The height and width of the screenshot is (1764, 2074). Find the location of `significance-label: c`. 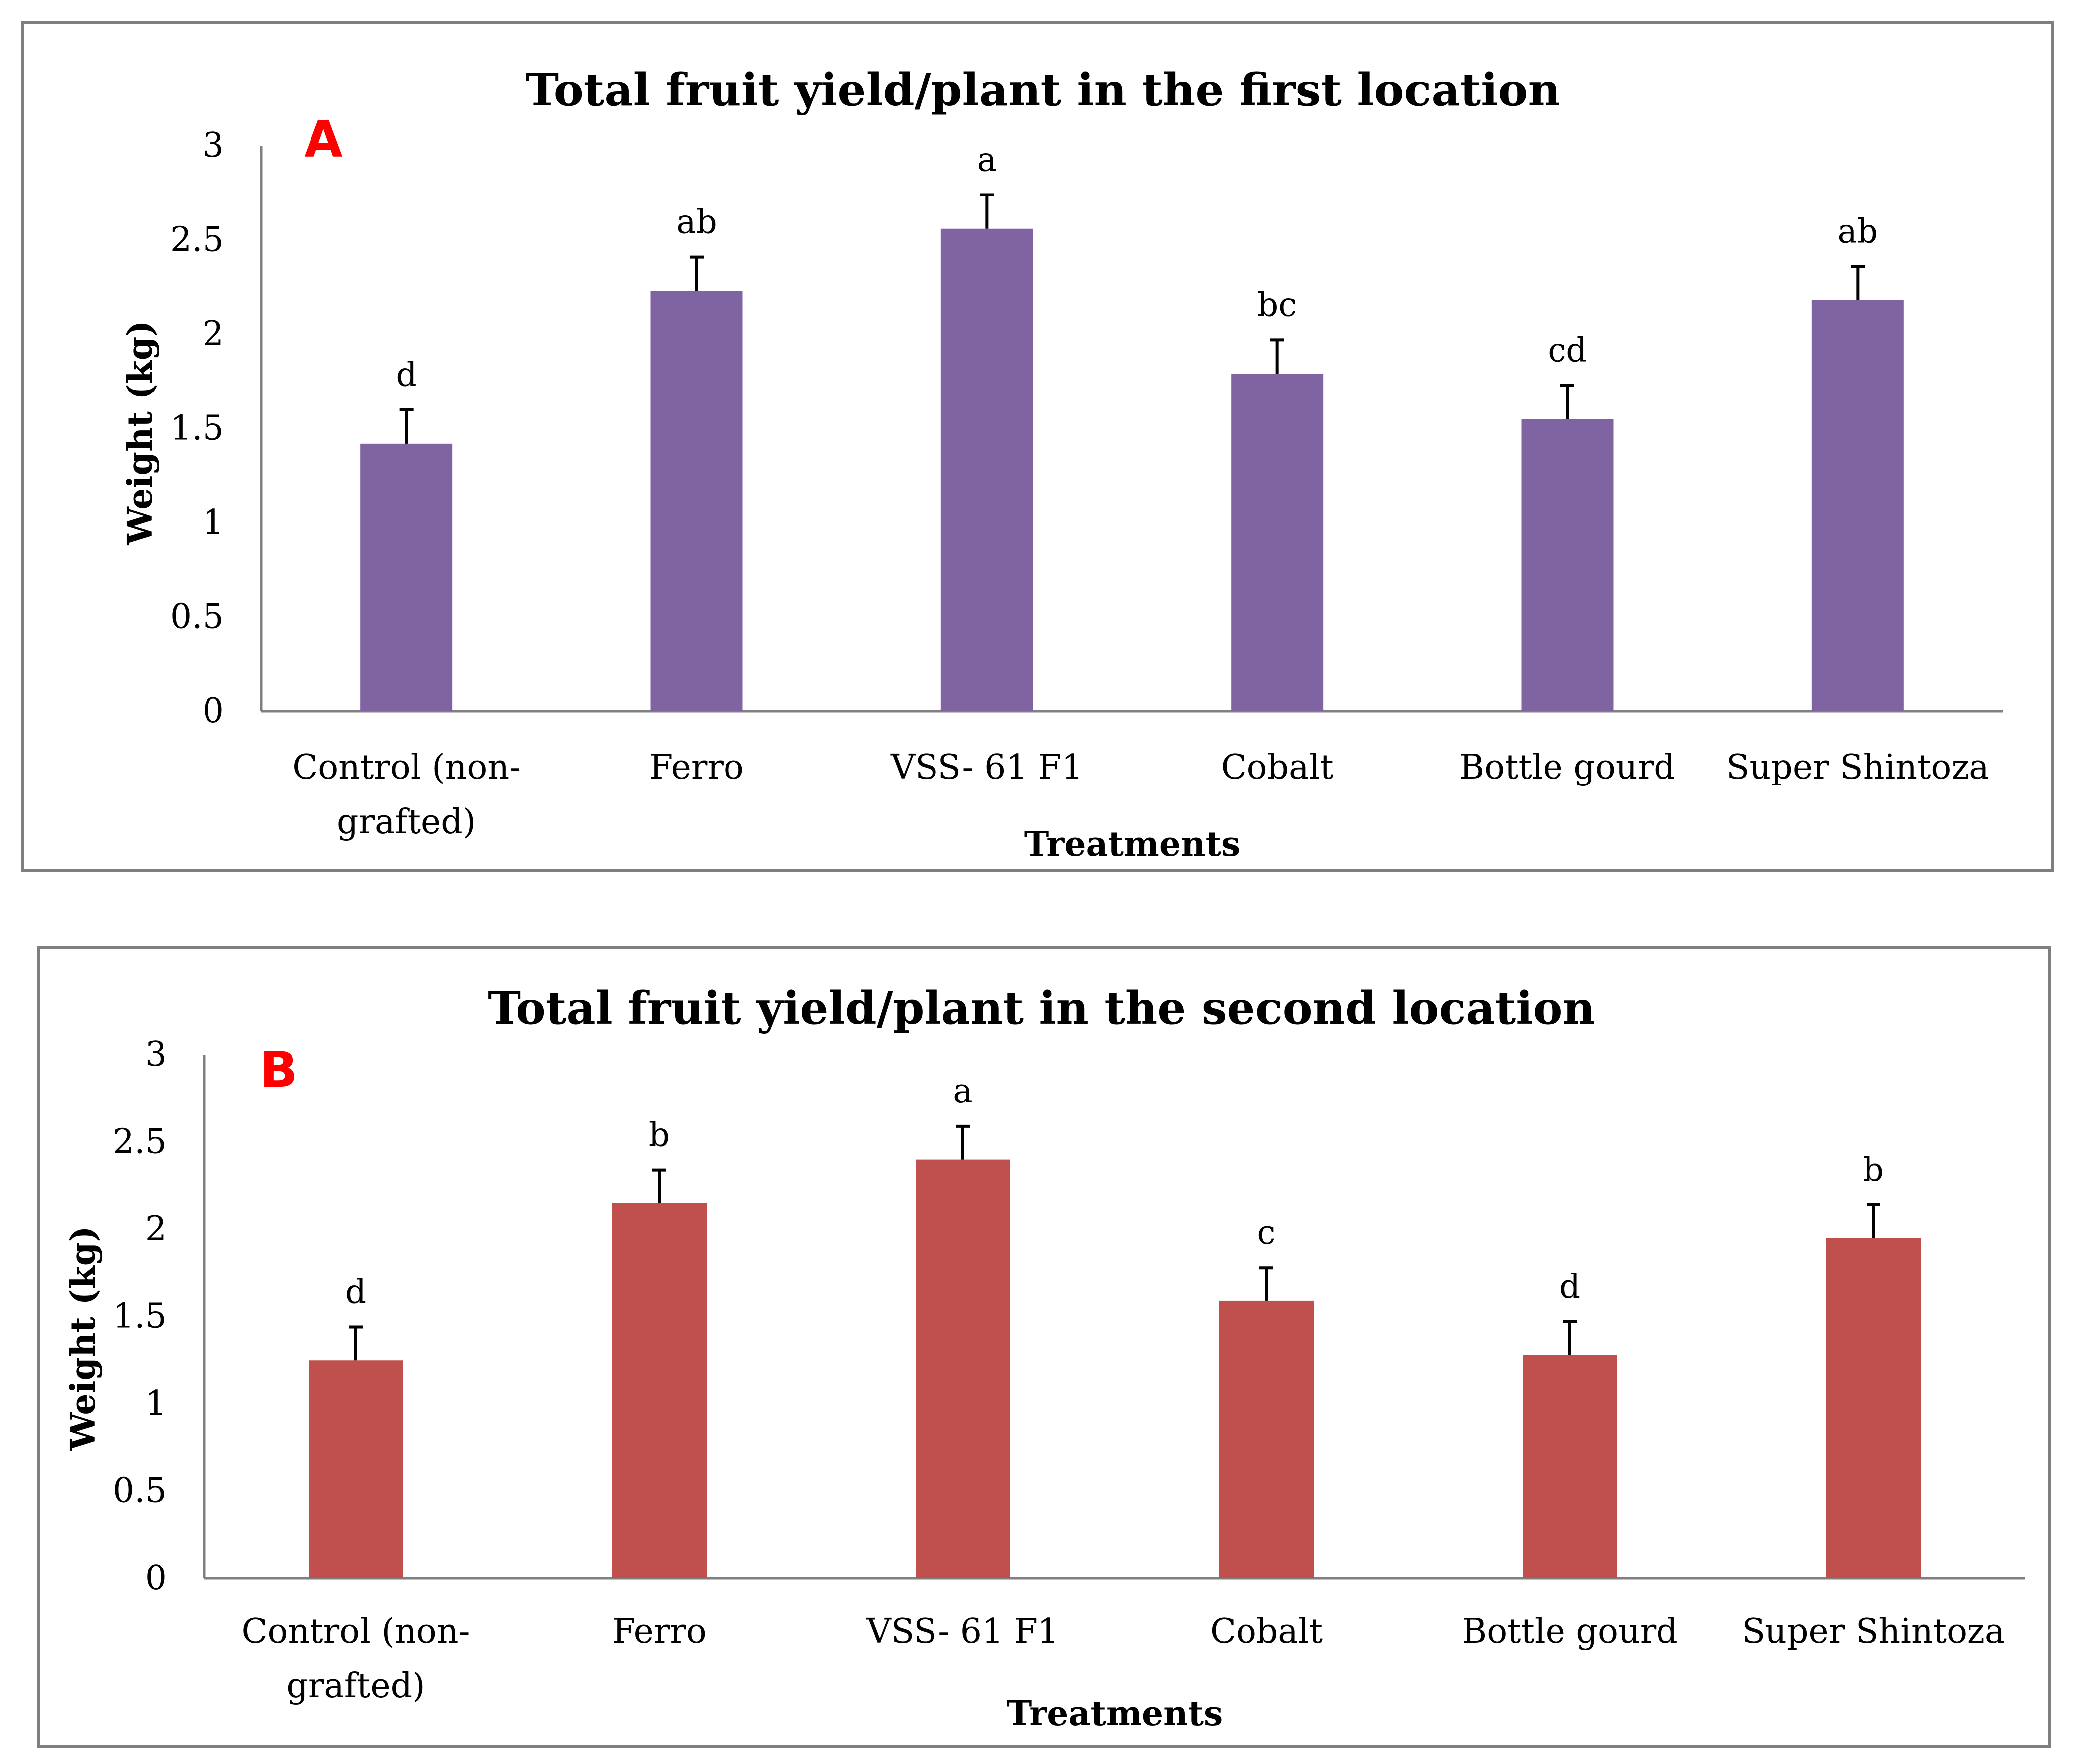

significance-label: c is located at coordinates (1266, 1232).